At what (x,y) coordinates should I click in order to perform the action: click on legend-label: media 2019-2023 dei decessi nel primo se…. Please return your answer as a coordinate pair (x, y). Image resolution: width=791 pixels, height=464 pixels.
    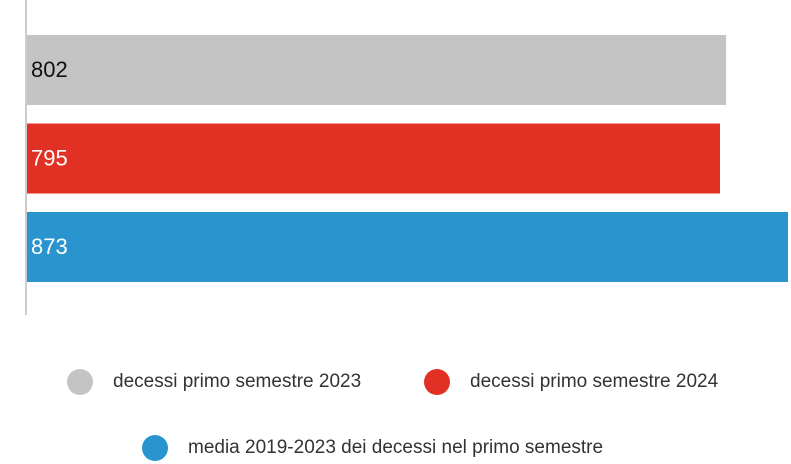
    Looking at the image, I should click on (395, 447).